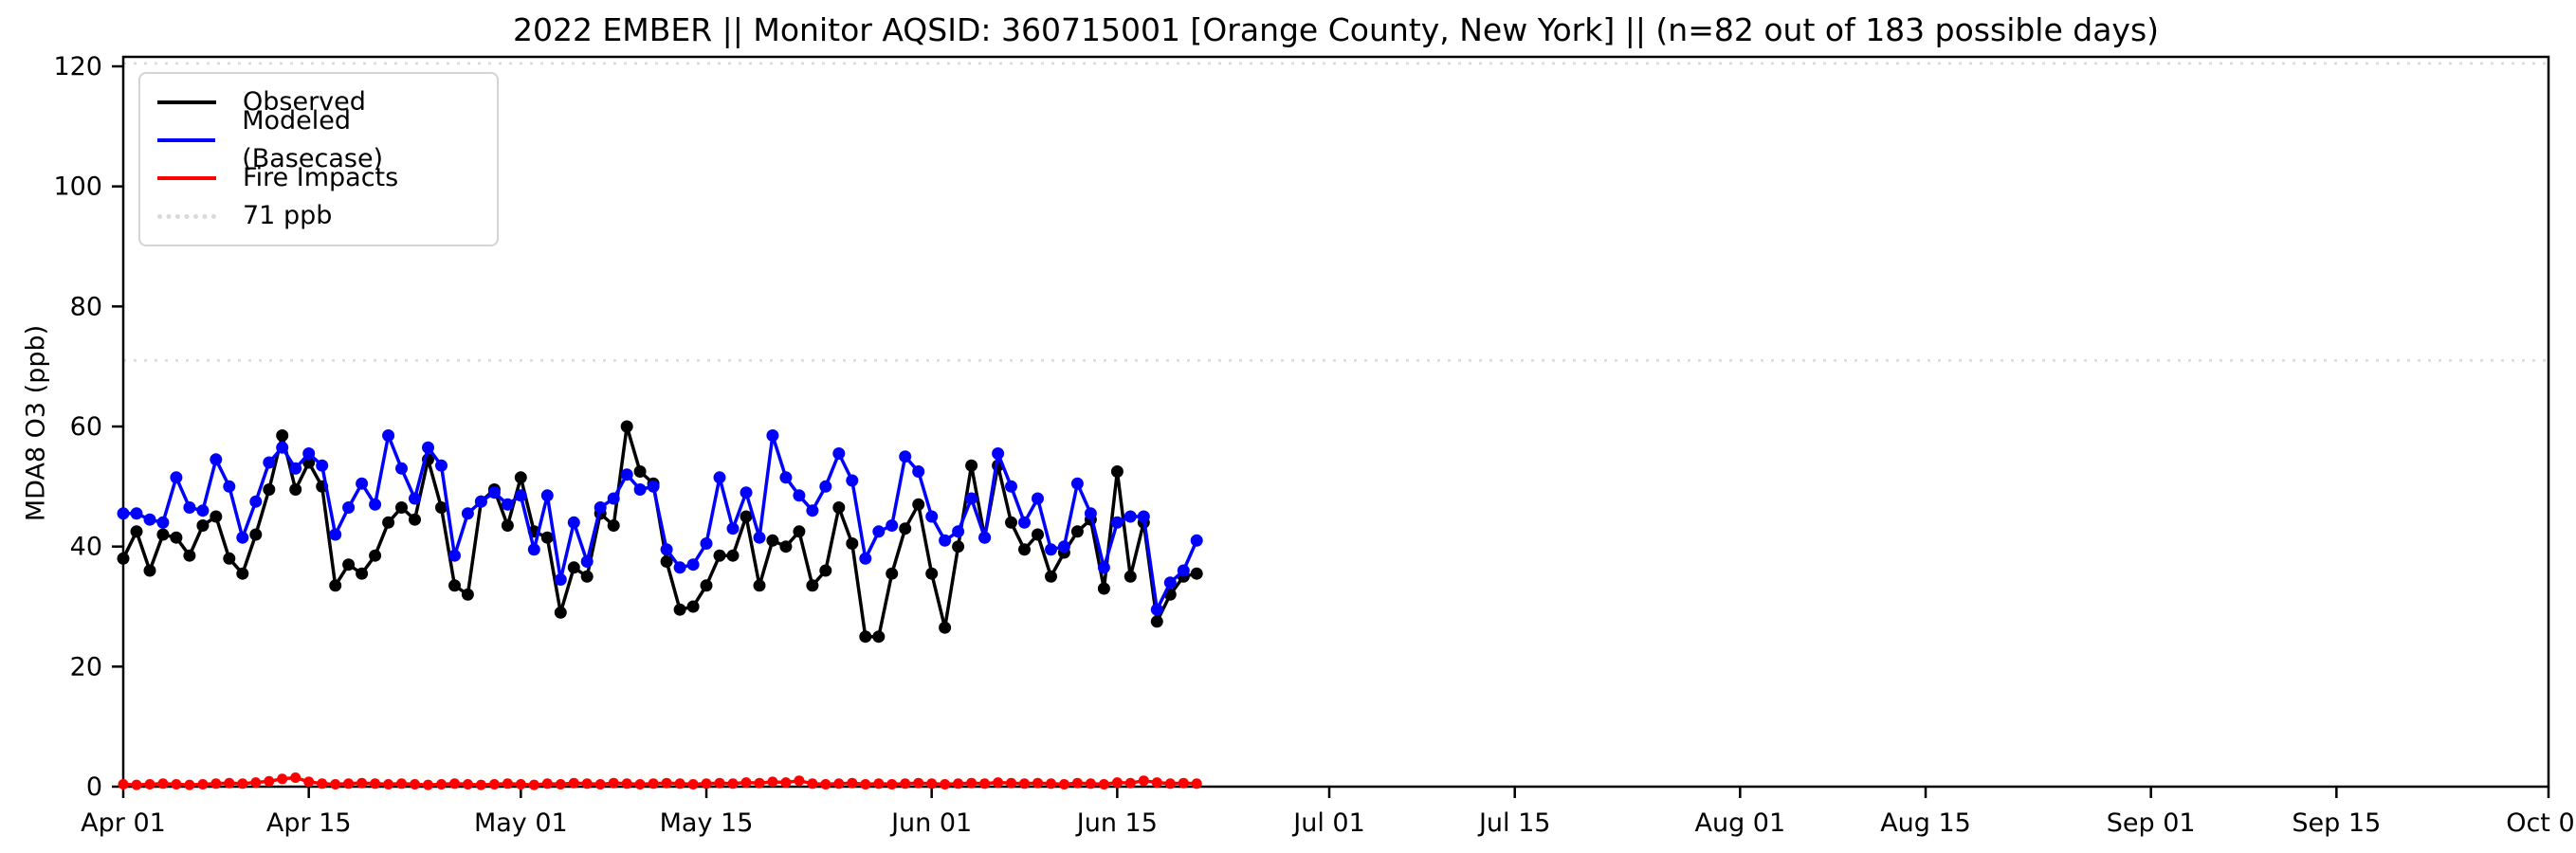 The width and height of the screenshot is (2576, 853). Describe the element at coordinates (1116, 823) in the screenshot. I see `x-tick-label: Jun 15` at that location.